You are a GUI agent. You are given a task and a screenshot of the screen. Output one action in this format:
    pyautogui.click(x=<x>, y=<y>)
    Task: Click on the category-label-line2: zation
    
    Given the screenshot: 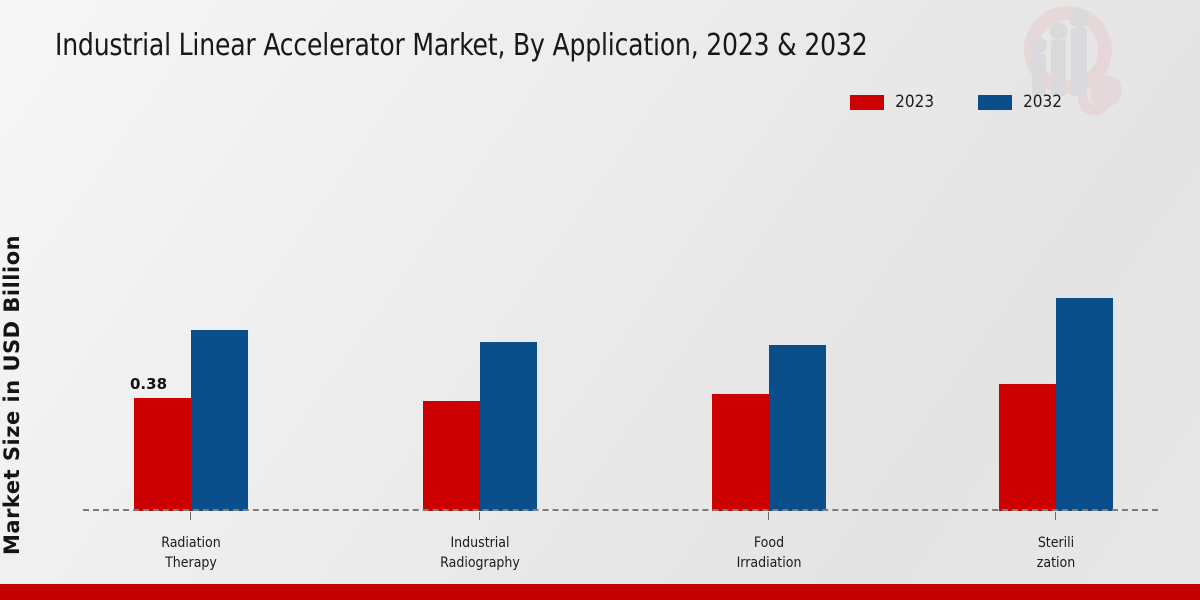 What is the action you would take?
    pyautogui.click(x=1056, y=563)
    